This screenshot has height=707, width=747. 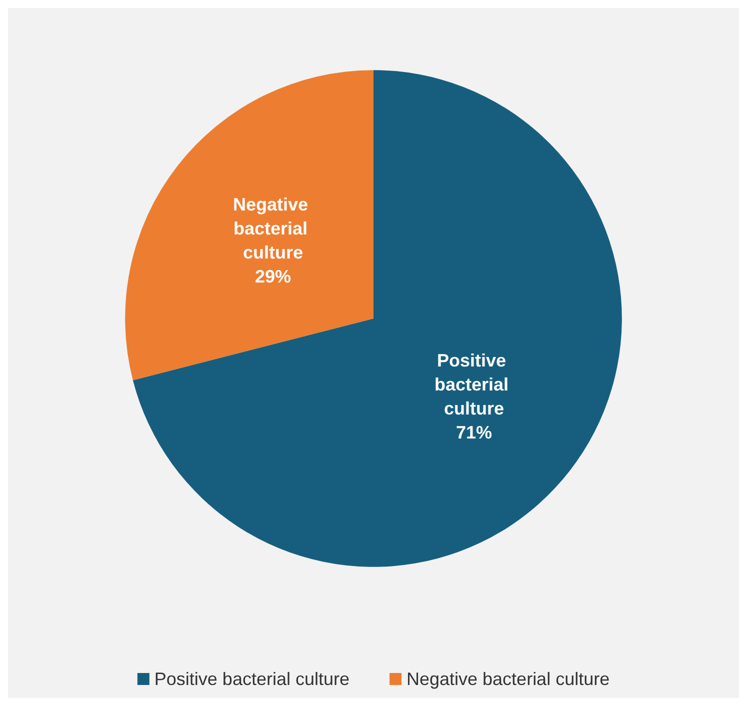 What do you see at coordinates (252, 679) in the screenshot?
I see `legend-label: Positive bacterial culture` at bounding box center [252, 679].